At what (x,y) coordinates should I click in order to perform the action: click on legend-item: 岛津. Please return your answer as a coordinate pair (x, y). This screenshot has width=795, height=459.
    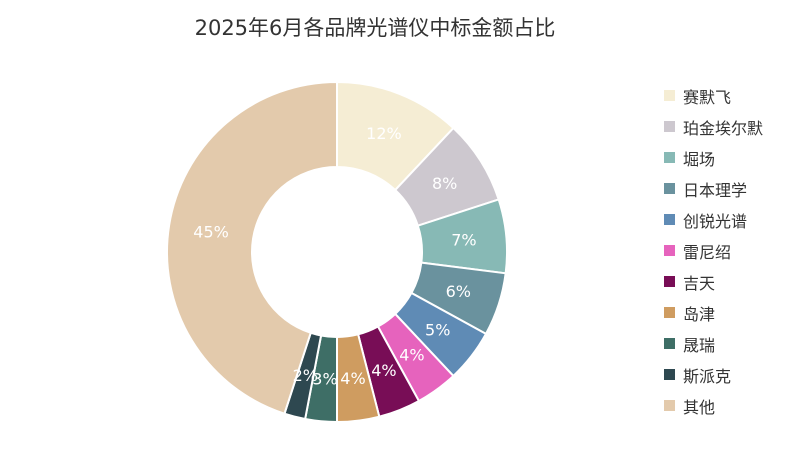
    Looking at the image, I should click on (713, 312).